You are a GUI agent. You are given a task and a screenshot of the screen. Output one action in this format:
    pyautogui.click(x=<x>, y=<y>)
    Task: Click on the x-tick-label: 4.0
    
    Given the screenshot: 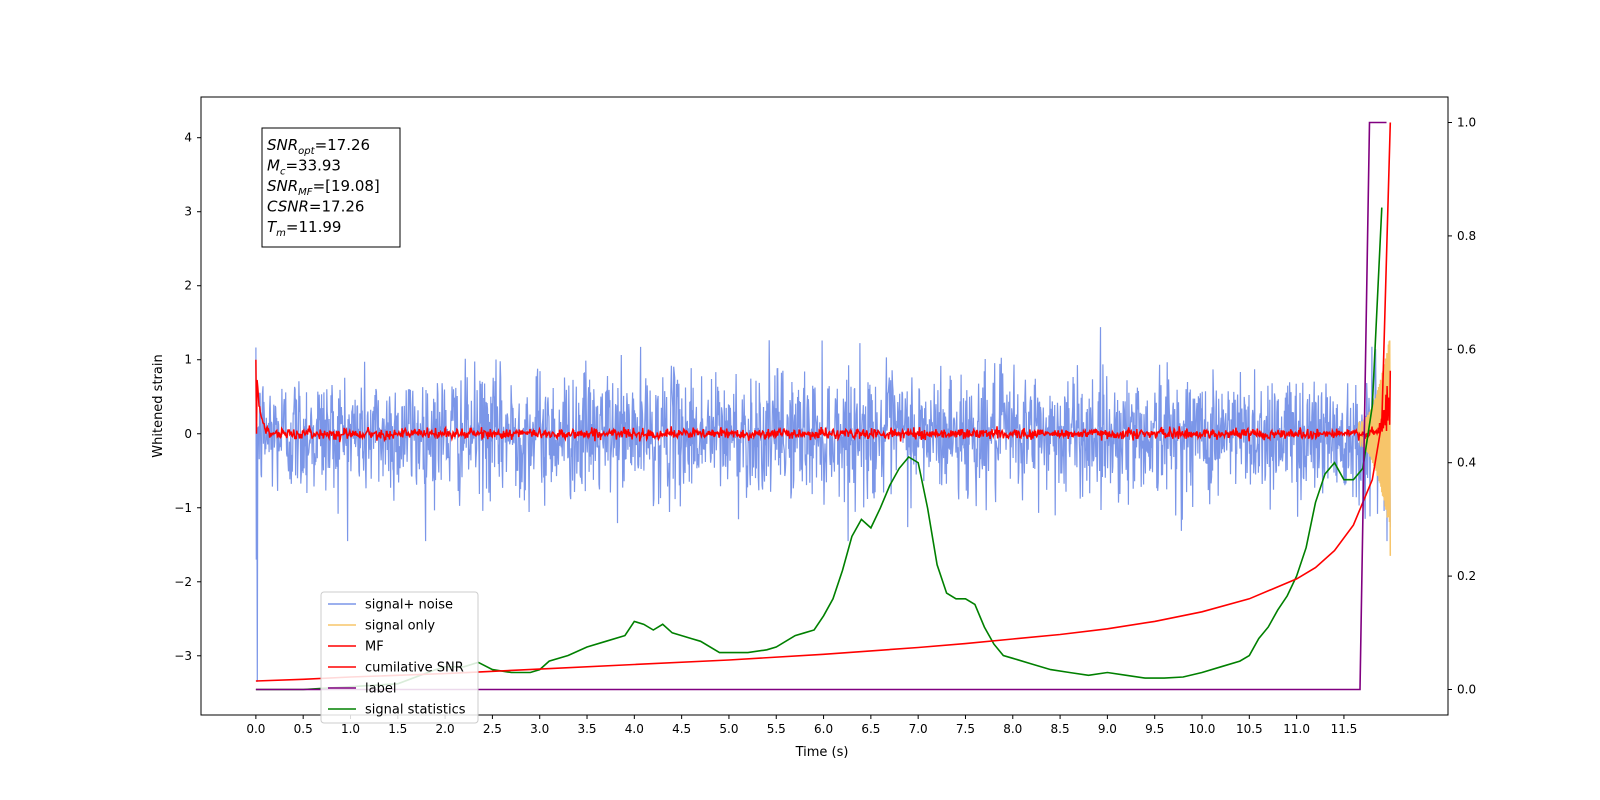 What is the action you would take?
    pyautogui.click(x=634, y=729)
    